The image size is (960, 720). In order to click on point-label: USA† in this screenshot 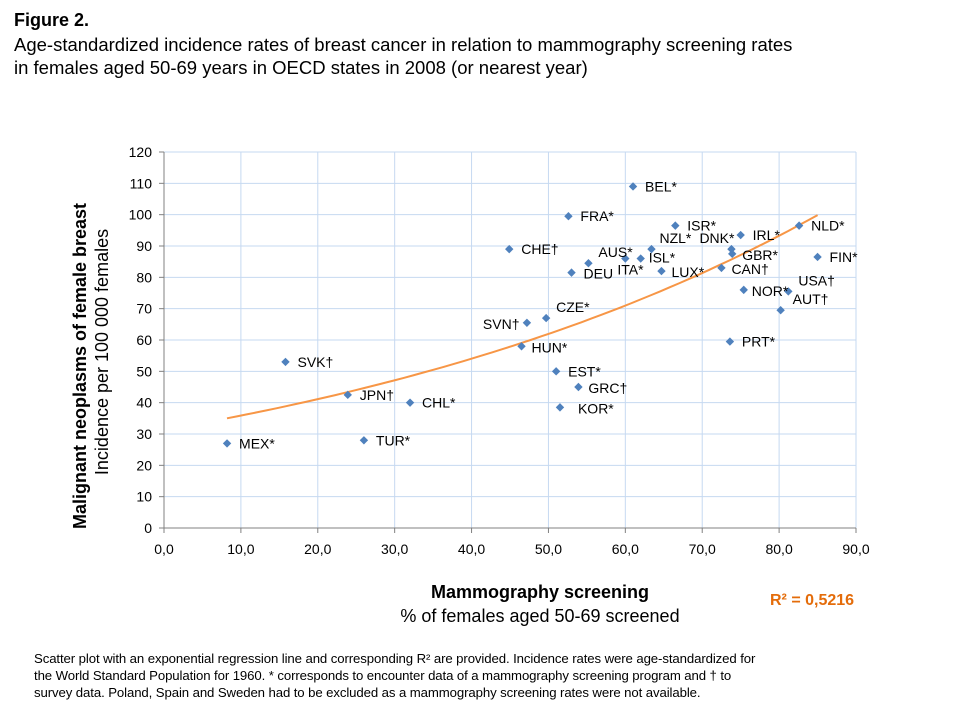, I will do `click(816, 280)`.